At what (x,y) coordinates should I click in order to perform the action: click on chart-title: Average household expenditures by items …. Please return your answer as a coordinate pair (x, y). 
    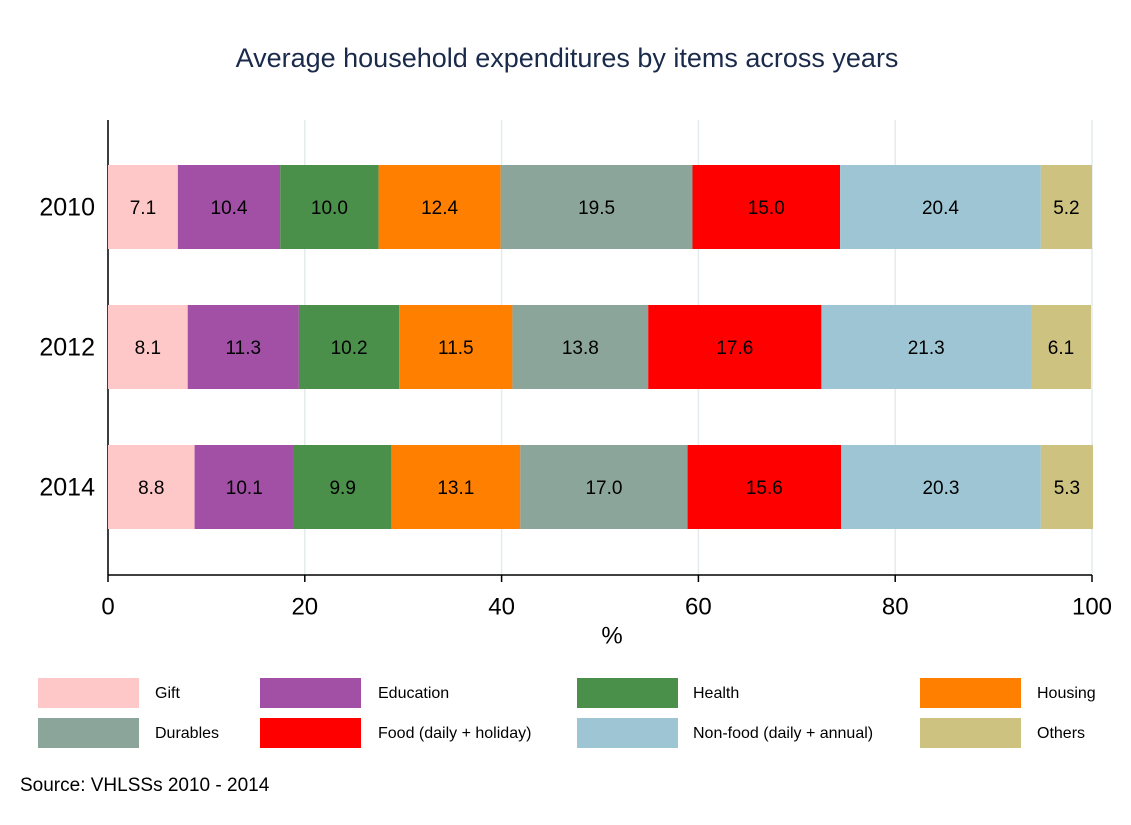
    Looking at the image, I should click on (567, 58).